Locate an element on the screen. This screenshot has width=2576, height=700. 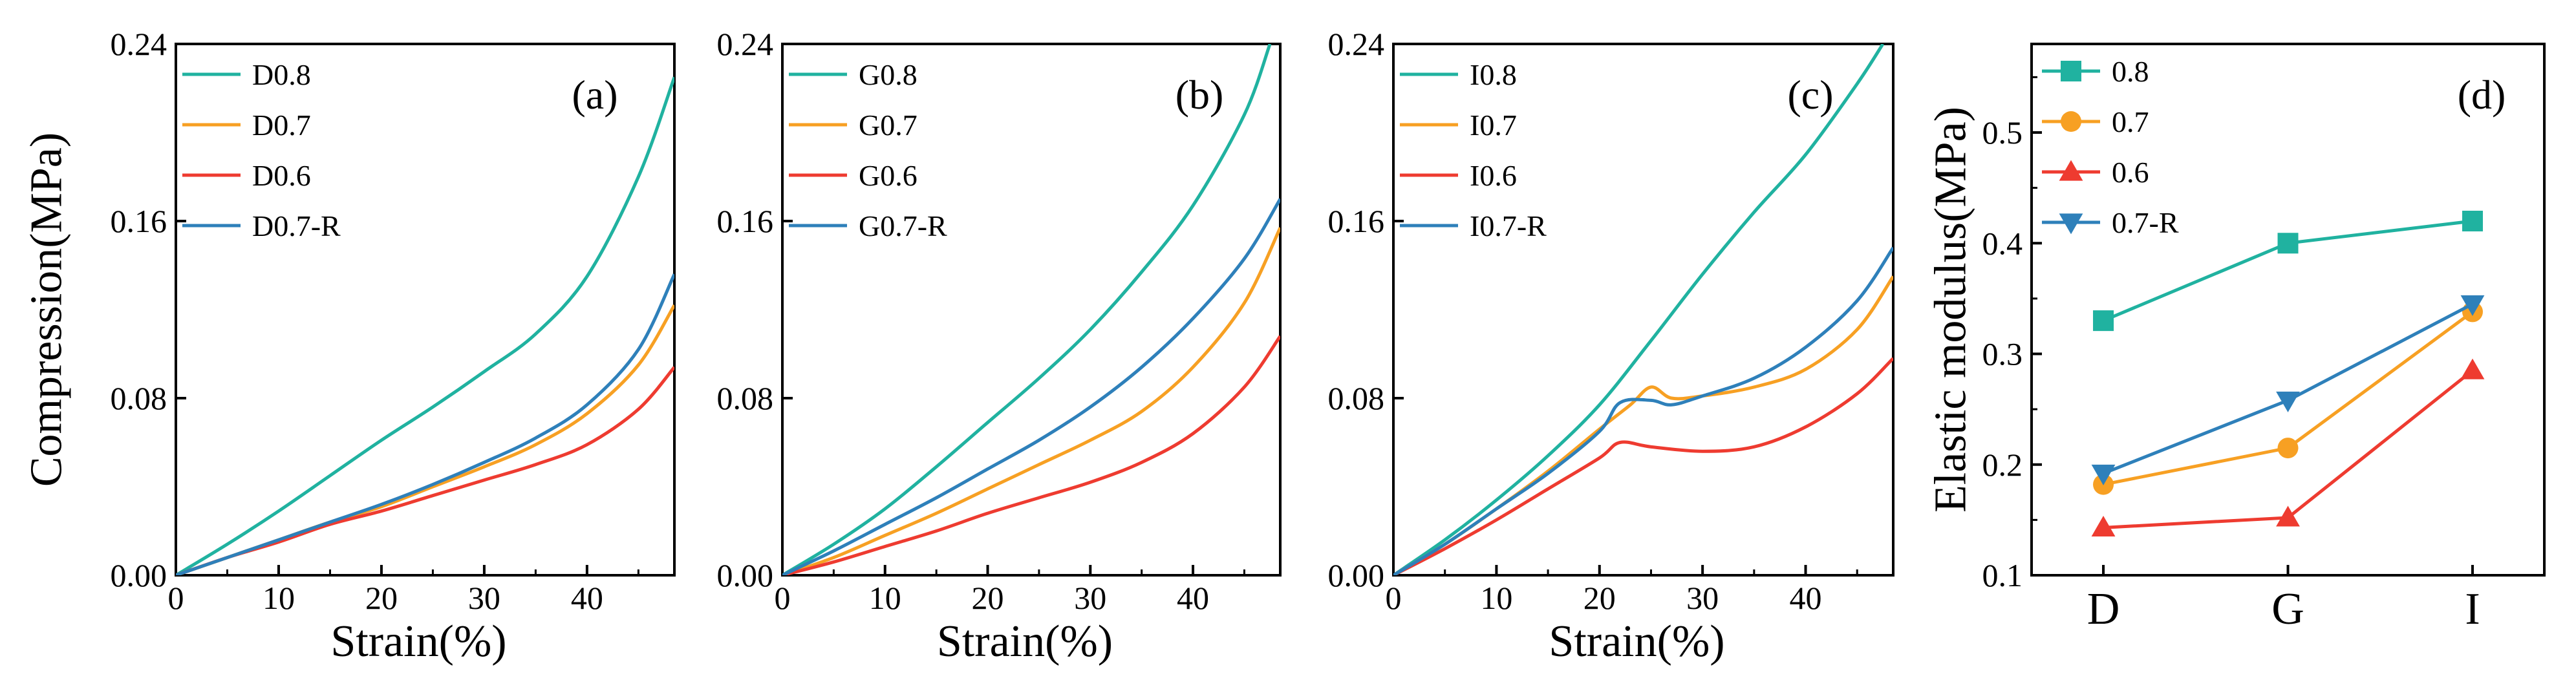
y-tick-label: 0.5 is located at coordinates (2002, 132).